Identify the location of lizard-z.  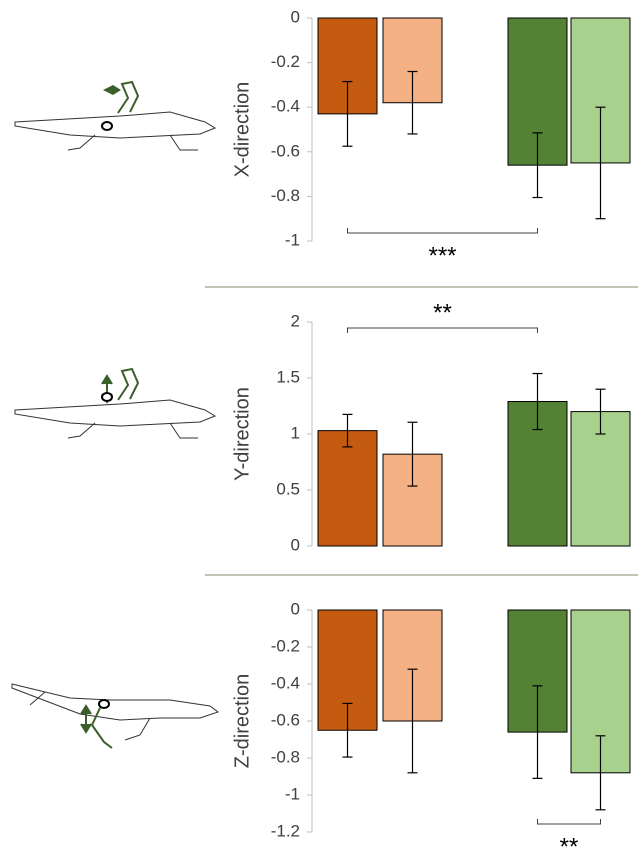
(115, 716).